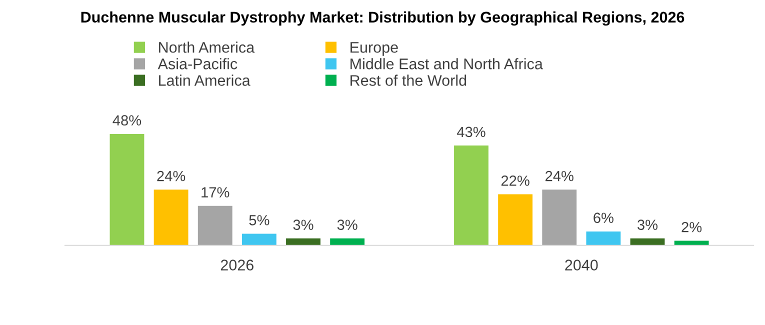  What do you see at coordinates (382, 18) in the screenshot?
I see `chart-title: Duchenne Muscular Dystrophy Market: Distribution by Geographical Regions, 2026` at bounding box center [382, 18].